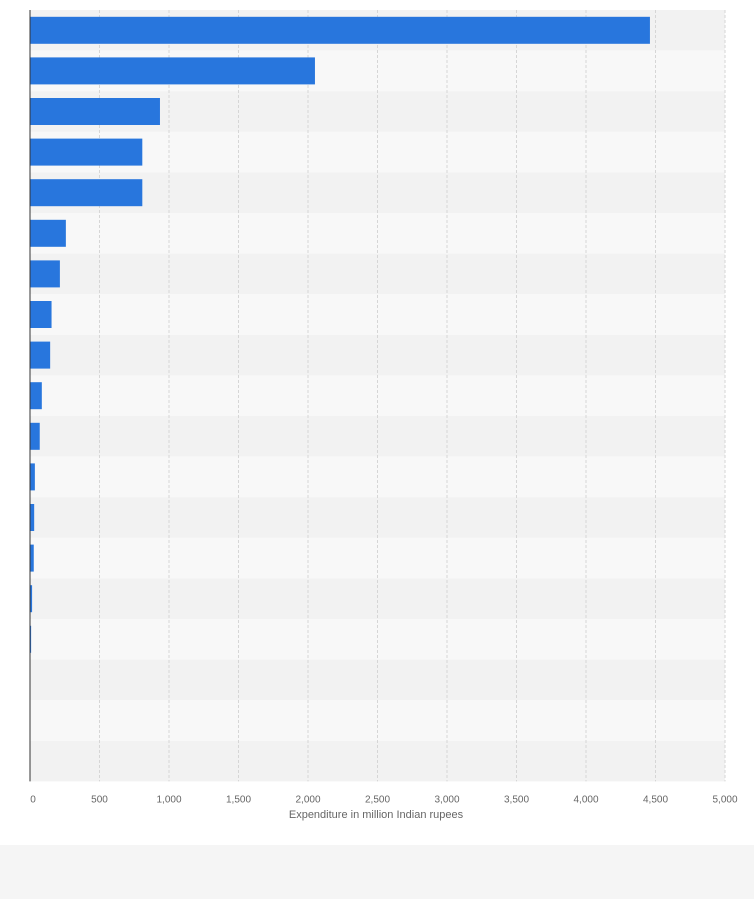 This screenshot has width=754, height=904. What do you see at coordinates (377, 274) in the screenshot?
I see `row-band` at bounding box center [377, 274].